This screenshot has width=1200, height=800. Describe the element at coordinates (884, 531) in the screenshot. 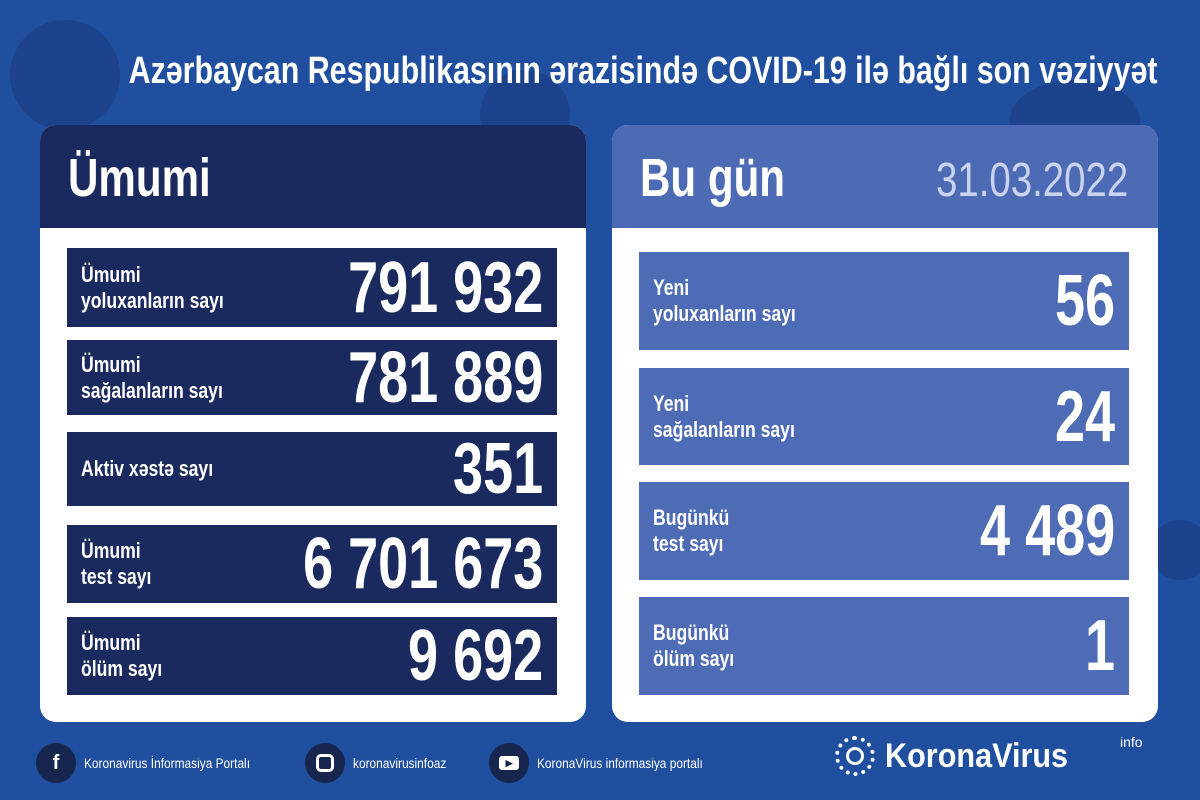

I see `stat-row: Bugünkü test sayı 4 489` at that location.